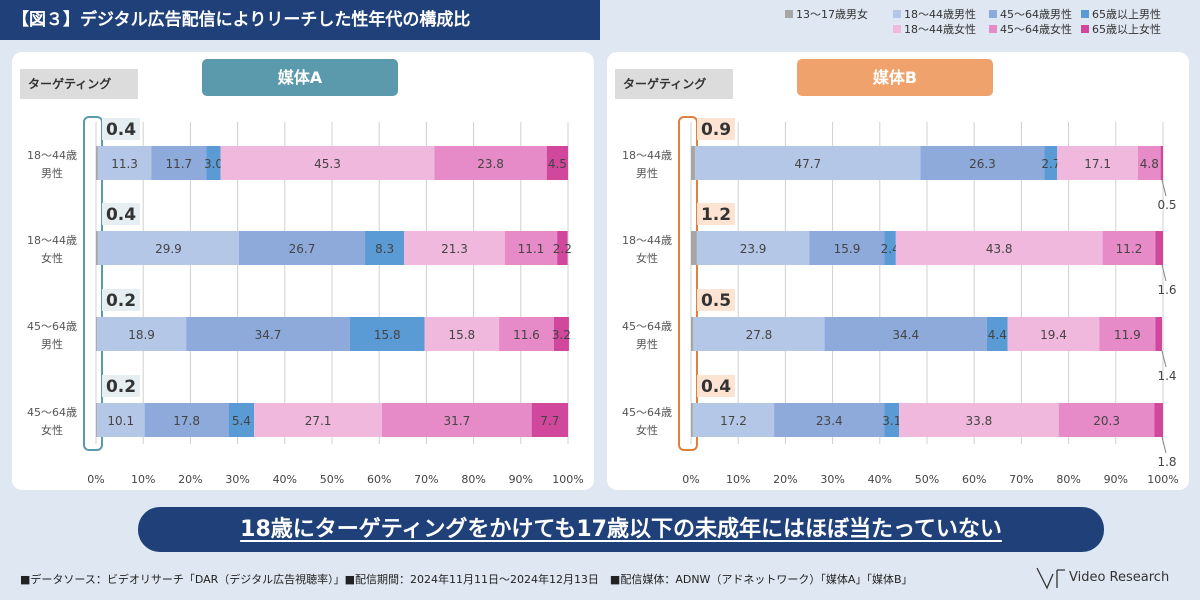 This screenshot has width=1200, height=600. I want to click on legend-label: 65歳以上女性, so click(1126, 29).